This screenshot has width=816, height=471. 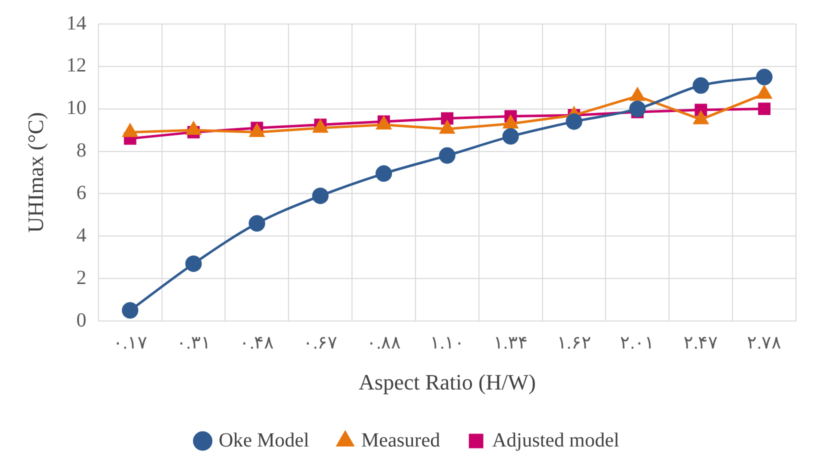 What do you see at coordinates (400, 440) in the screenshot?
I see `legend-label: Measured` at bounding box center [400, 440].